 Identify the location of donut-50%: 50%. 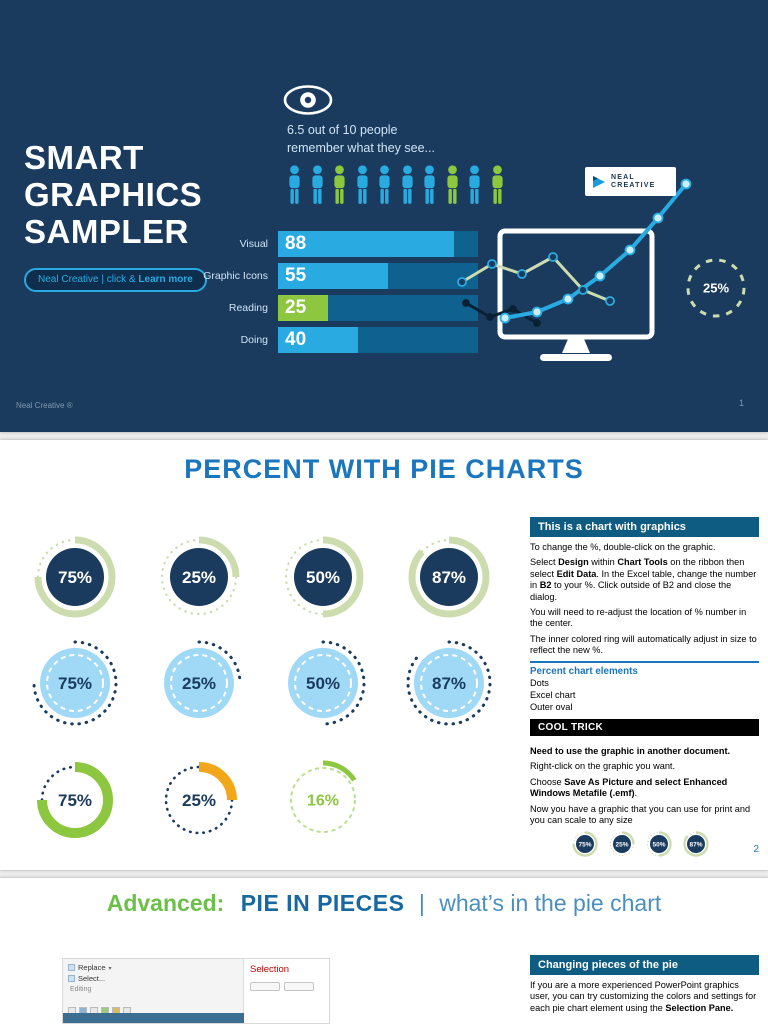
(323, 683).